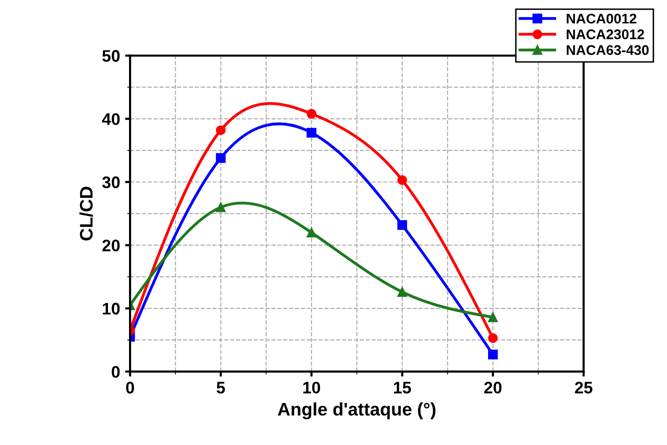 The image size is (667, 445). Describe the element at coordinates (111, 119) in the screenshot. I see `y-tick-label: 40` at that location.